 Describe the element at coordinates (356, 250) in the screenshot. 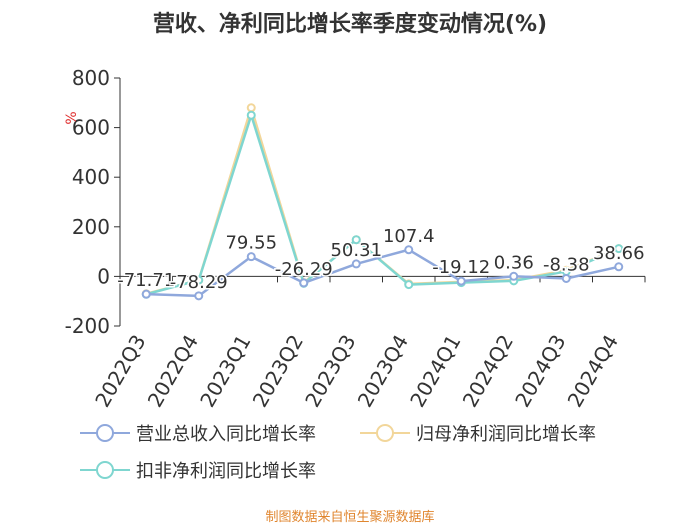

I see `data-label-revenue: 50.31` at that location.